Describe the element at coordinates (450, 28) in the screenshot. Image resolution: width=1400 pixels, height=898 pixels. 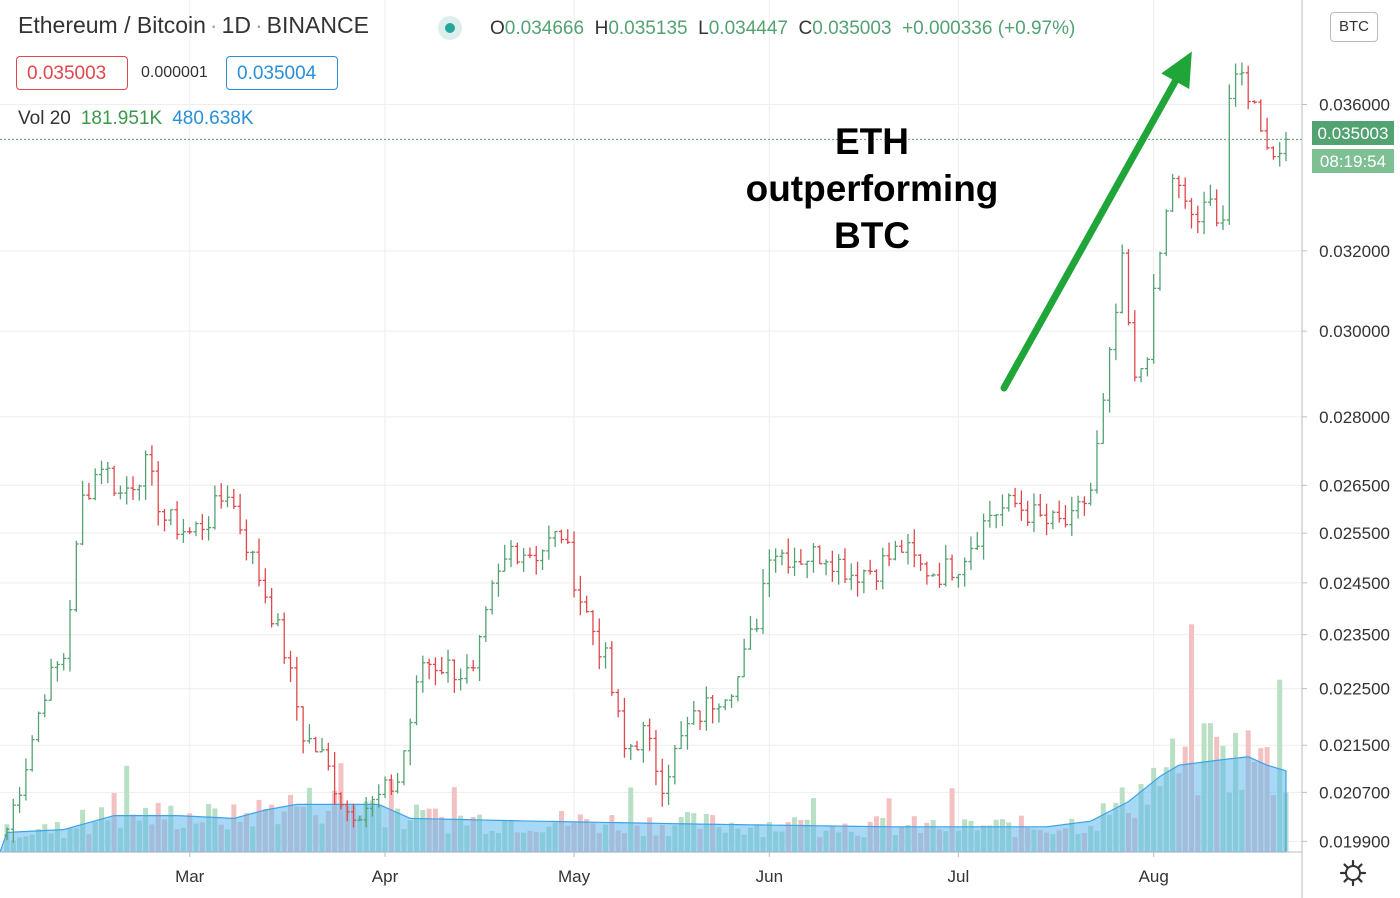
I see `market-status-icon` at that location.